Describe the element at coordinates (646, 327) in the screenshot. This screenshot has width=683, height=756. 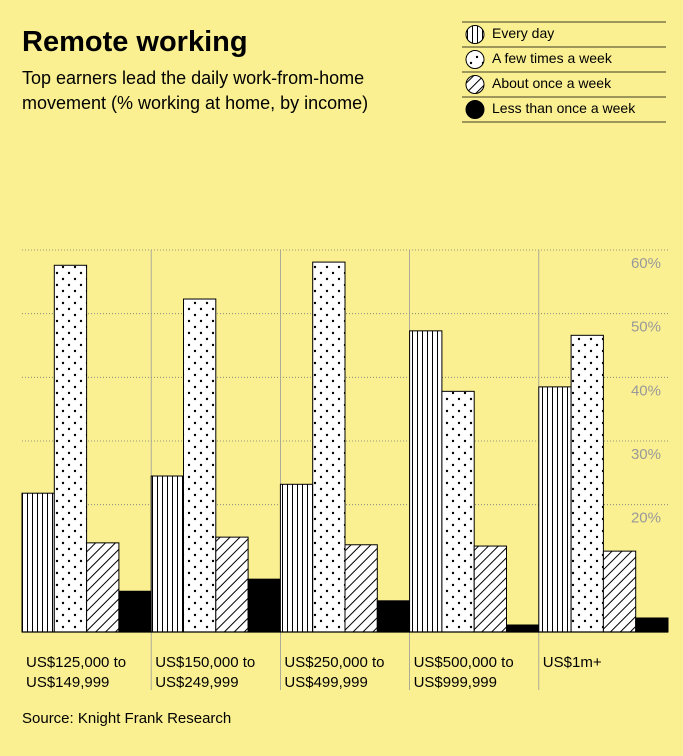
I see `y-tick-label: 50%` at that location.